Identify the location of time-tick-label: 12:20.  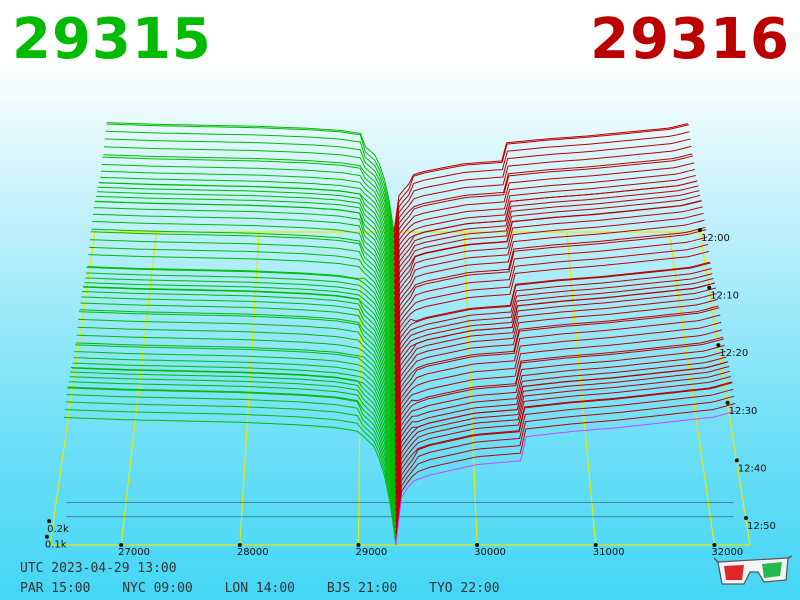
(733, 353).